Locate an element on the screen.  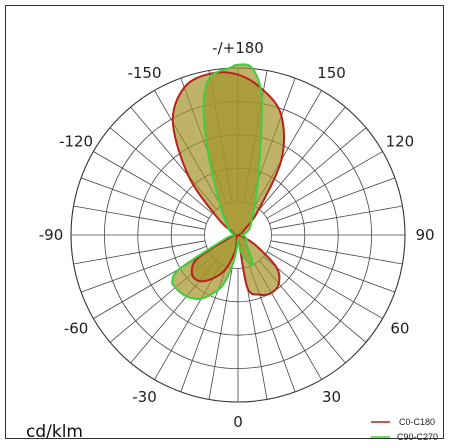
legend-label-c90-c270: C90-C270 is located at coordinates (417, 437).